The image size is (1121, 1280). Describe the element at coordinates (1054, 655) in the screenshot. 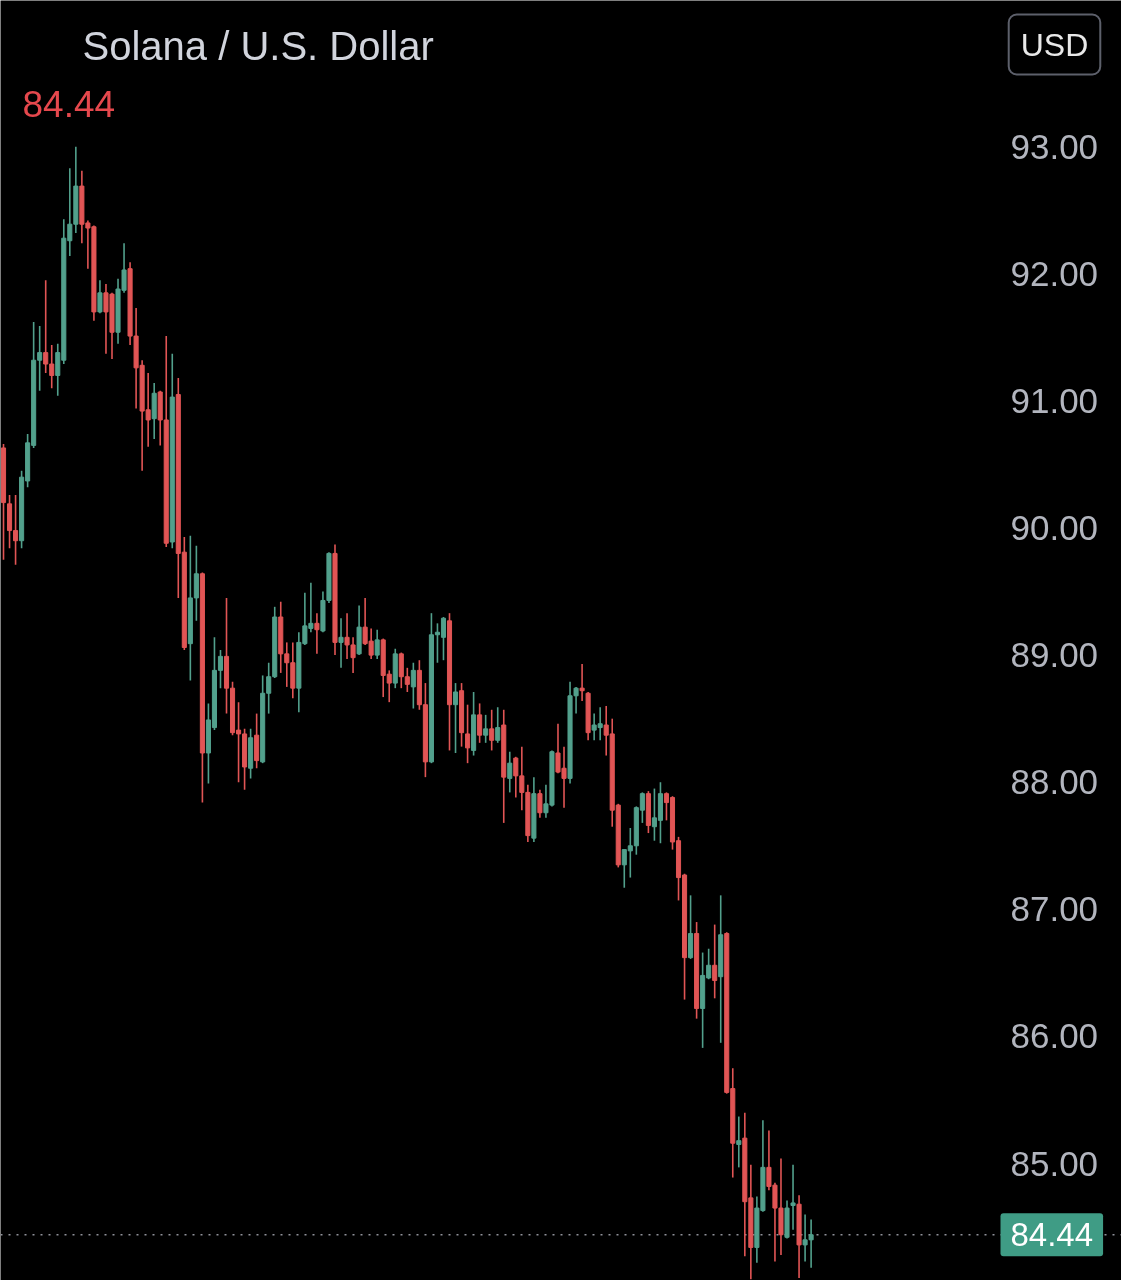

I see `y-tick-label: 89.00` at that location.